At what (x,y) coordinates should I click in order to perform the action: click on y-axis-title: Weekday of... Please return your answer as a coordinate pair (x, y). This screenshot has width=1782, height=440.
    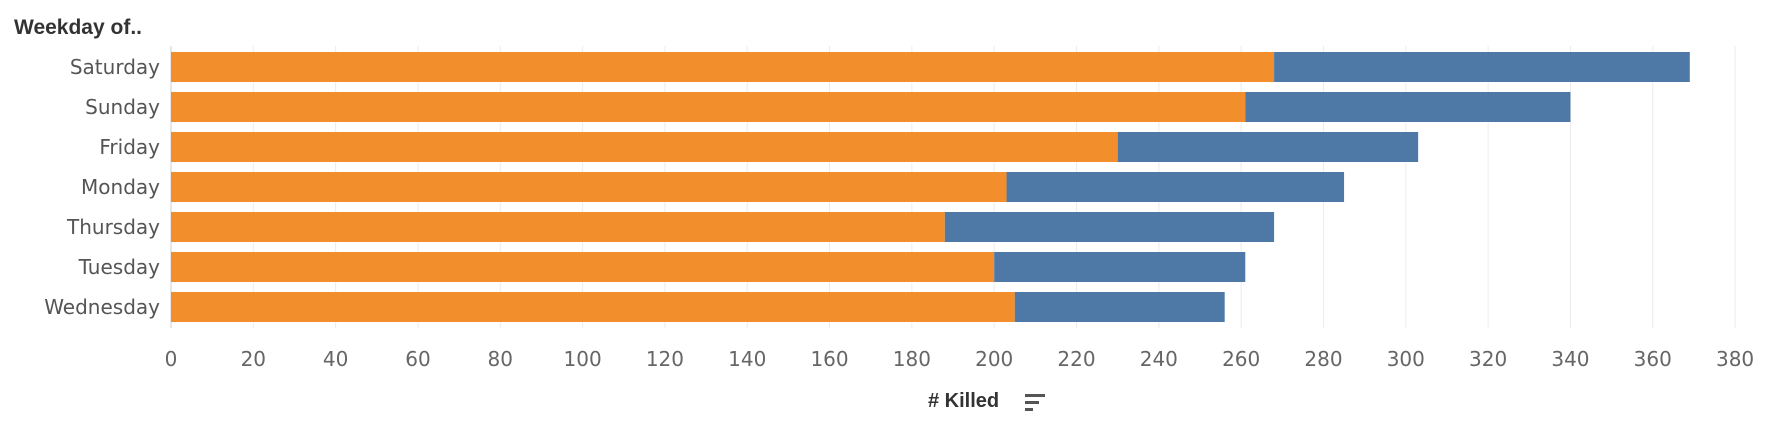
    Looking at the image, I should click on (78, 27).